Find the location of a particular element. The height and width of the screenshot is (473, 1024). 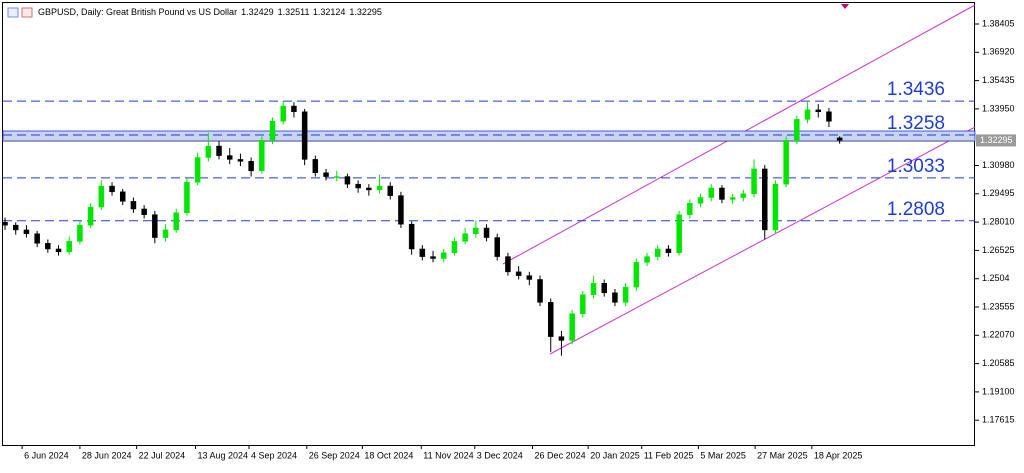

x-tick-label: 20 Jan 2025 is located at coordinates (615, 455).